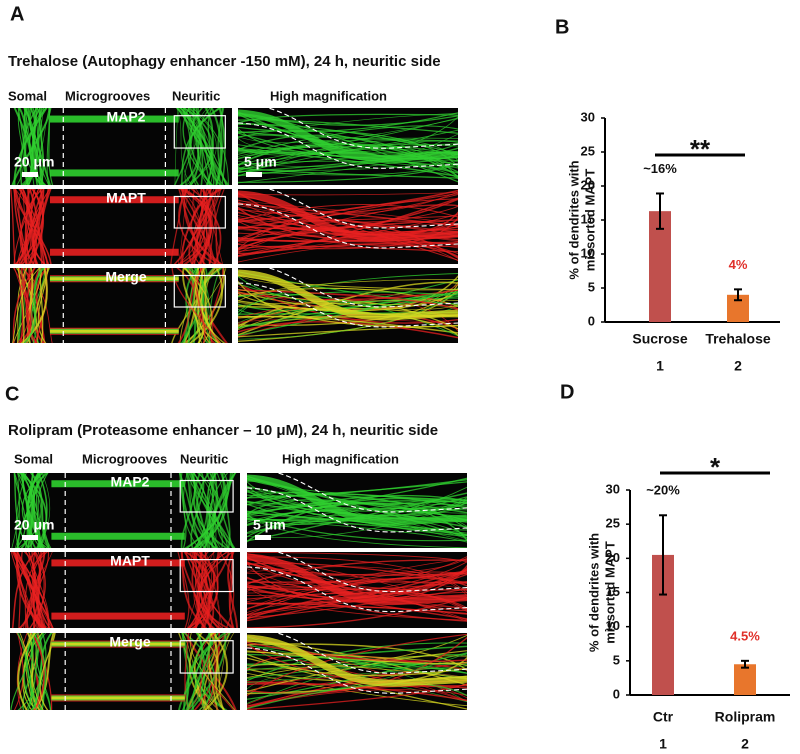  I want to click on value-label: 4.5%, so click(745, 635).